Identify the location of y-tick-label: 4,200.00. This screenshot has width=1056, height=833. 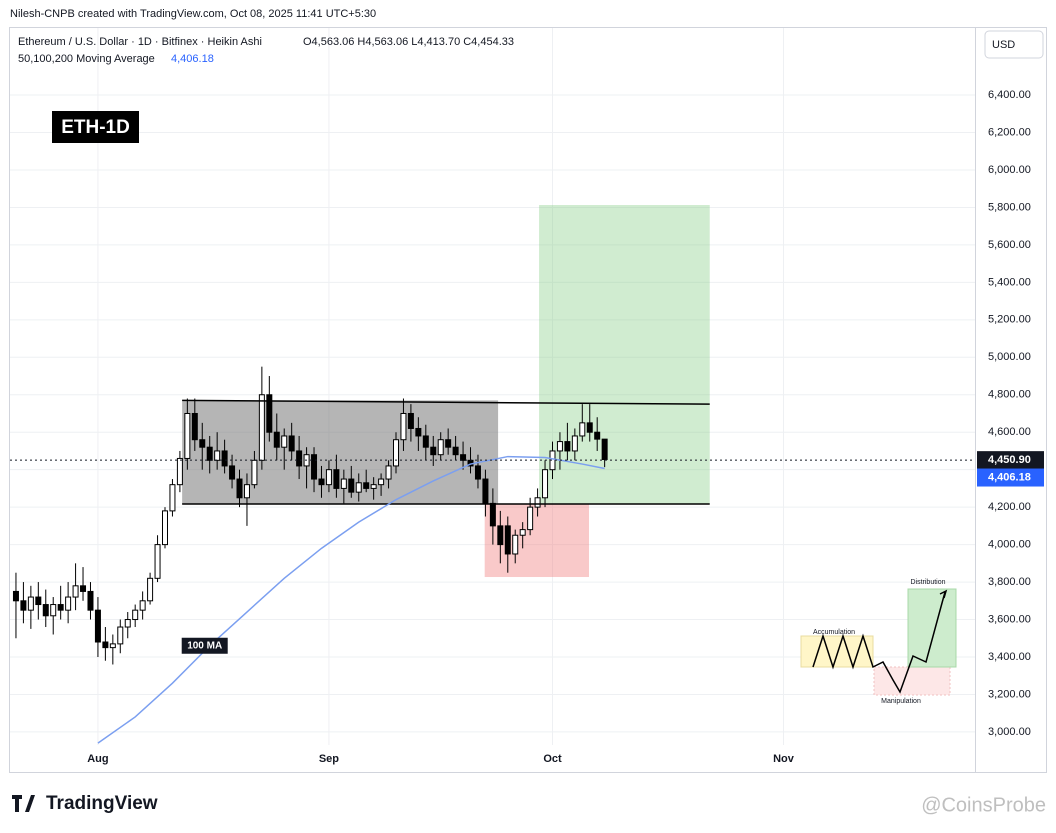
(1009, 507).